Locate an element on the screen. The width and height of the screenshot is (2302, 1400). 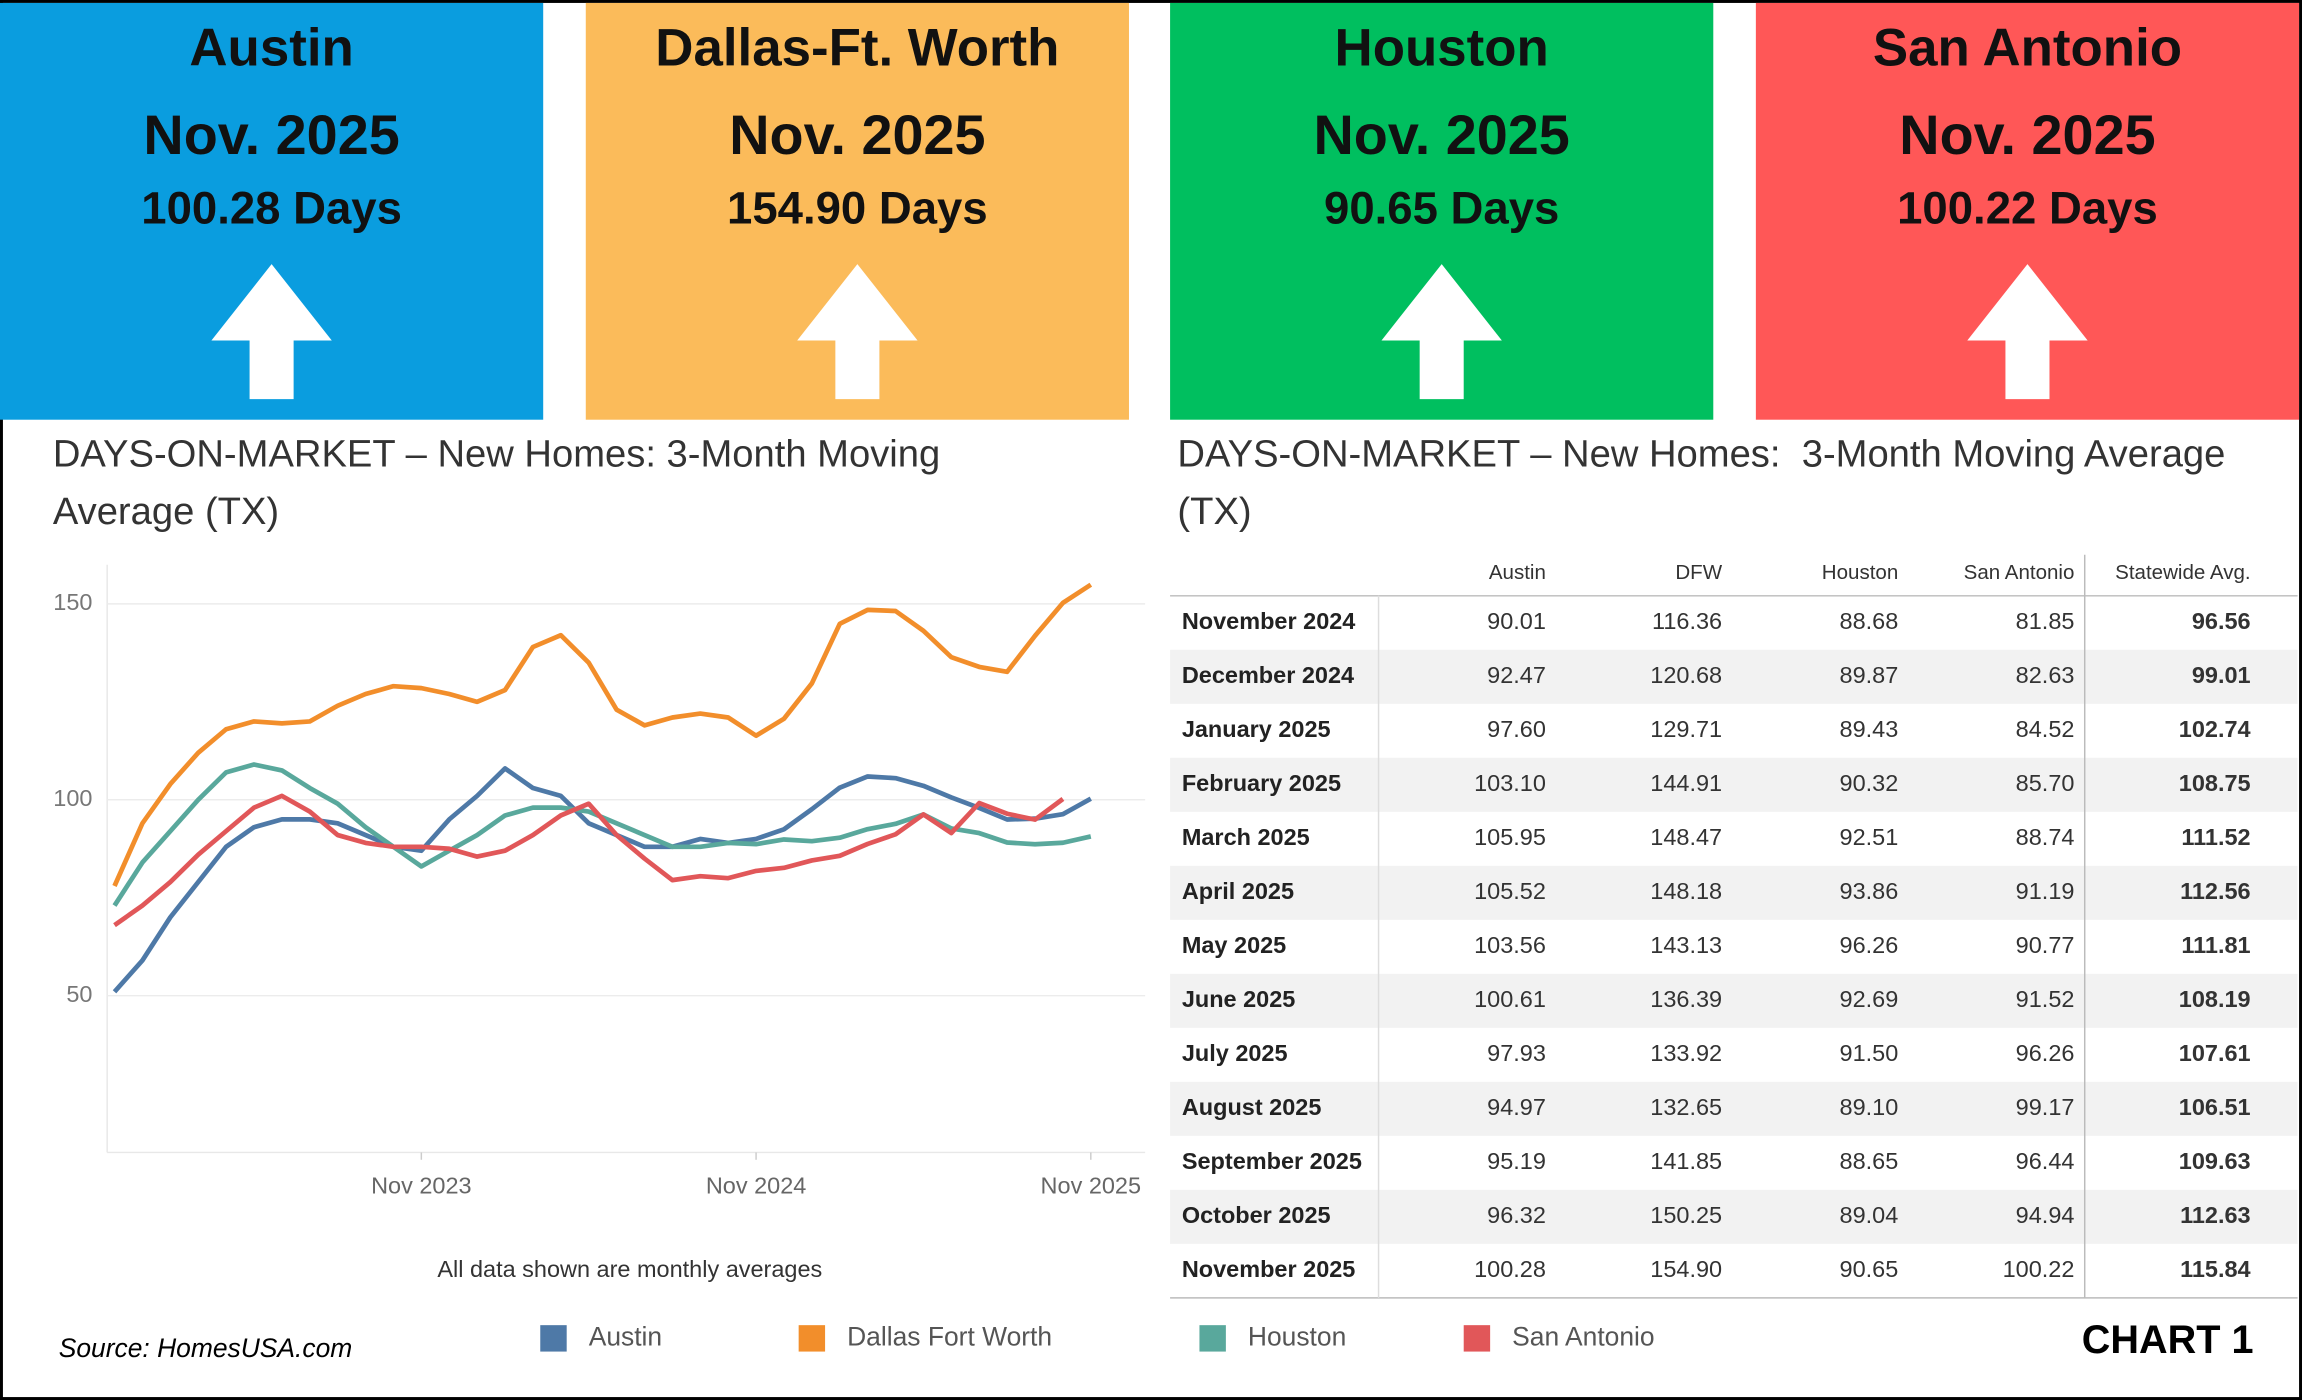
cell: 91.50 is located at coordinates (1869, 1053).